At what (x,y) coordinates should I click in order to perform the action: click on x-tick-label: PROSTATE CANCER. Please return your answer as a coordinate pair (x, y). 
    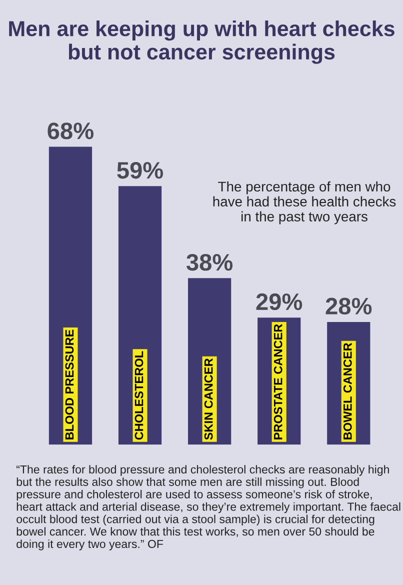
    Looking at the image, I should click on (278, 382).